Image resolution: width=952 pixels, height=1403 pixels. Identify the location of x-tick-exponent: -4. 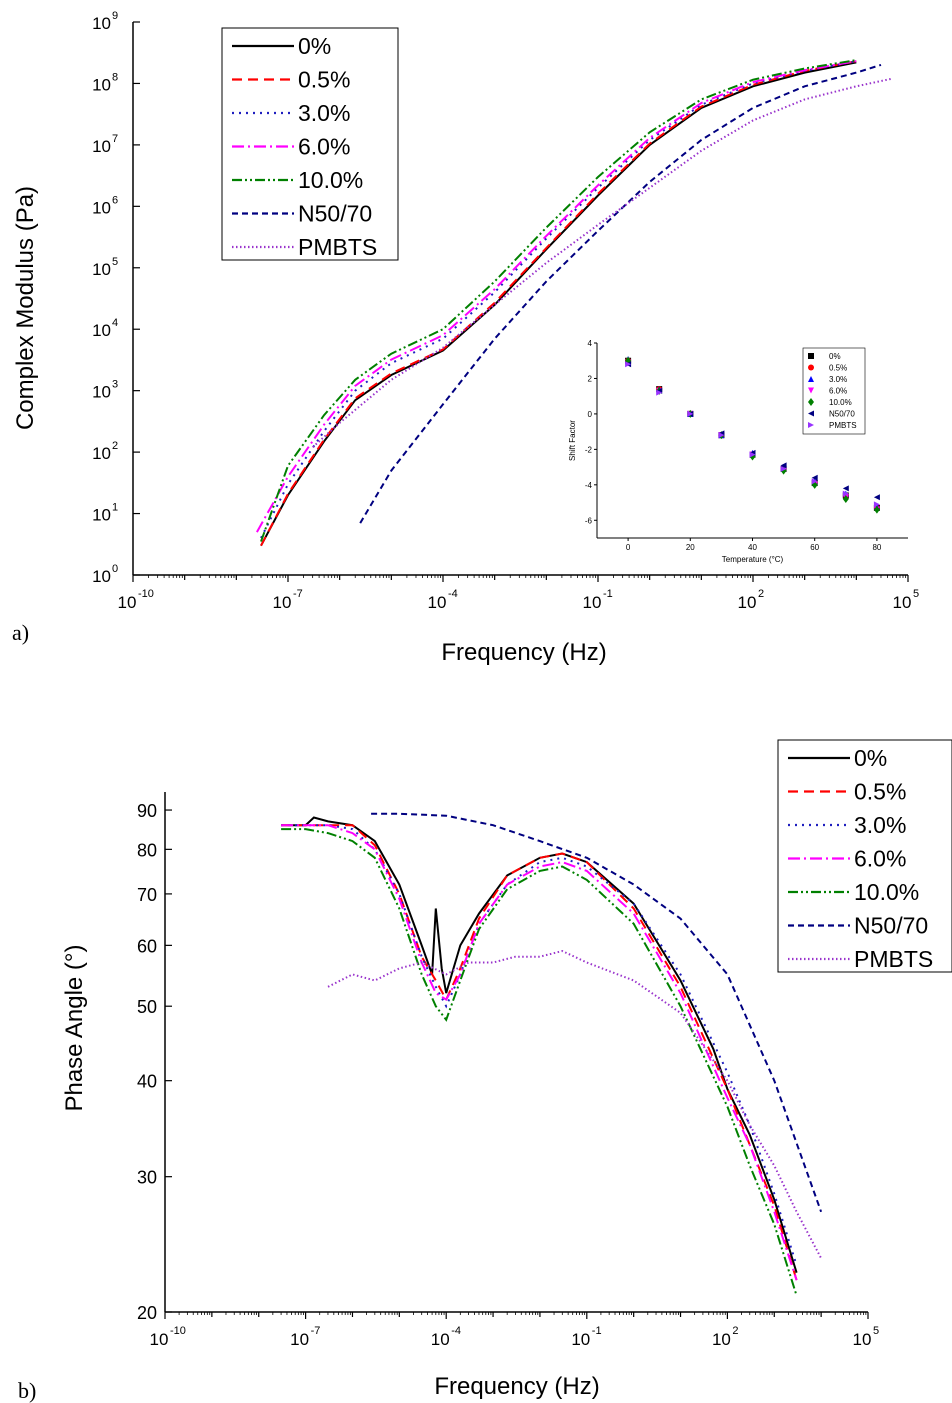
(456, 1331).